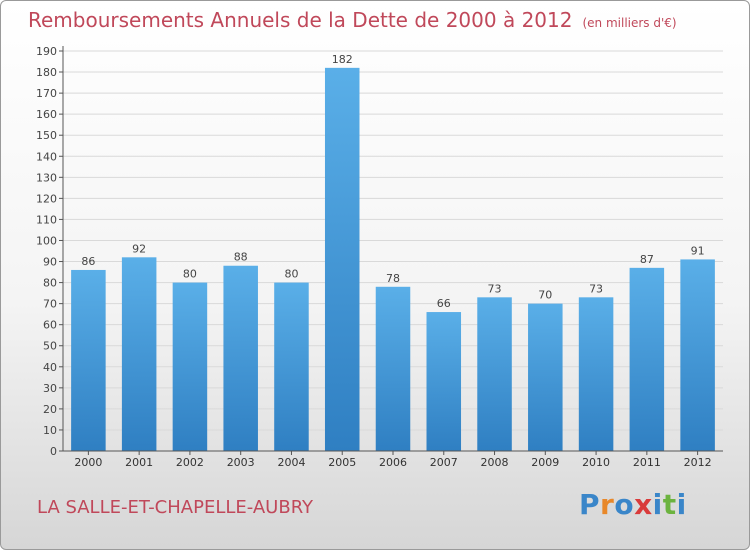  Describe the element at coordinates (393, 462) in the screenshot. I see `x-tick-label: 2006` at that location.